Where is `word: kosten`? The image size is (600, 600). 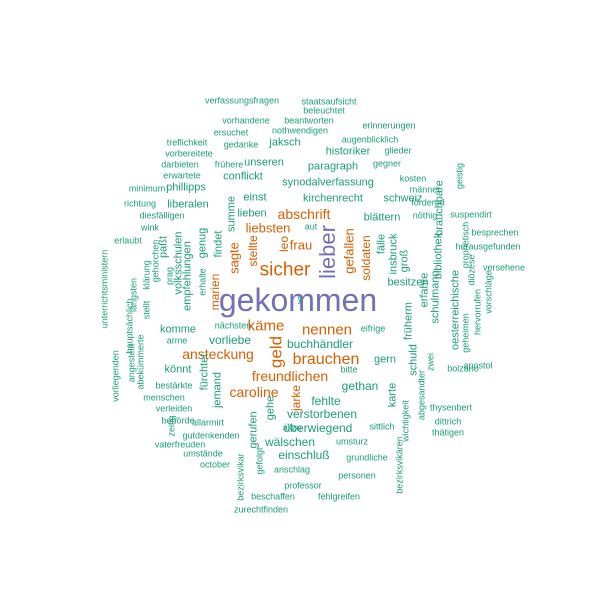 word: kosten is located at coordinates (413, 178).